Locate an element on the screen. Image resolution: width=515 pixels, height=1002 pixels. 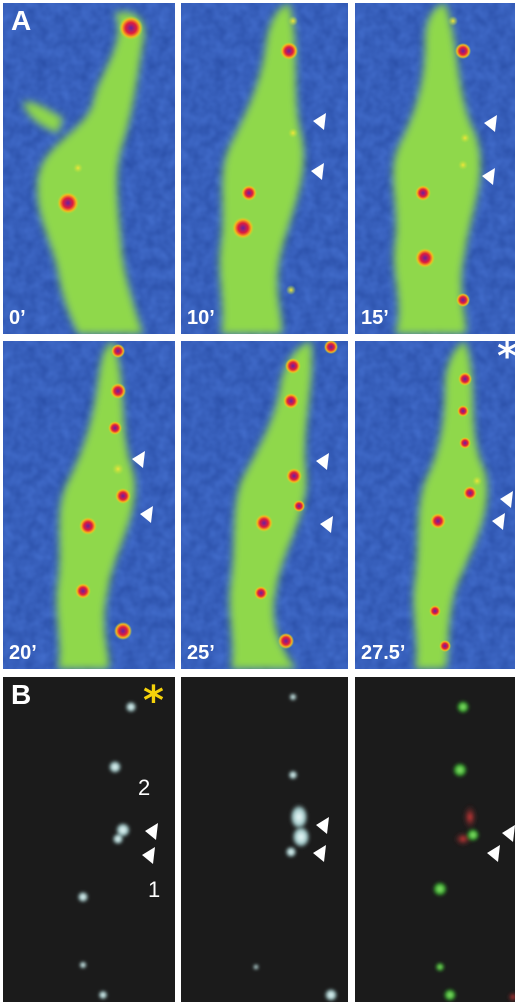
panel-b-label: B is located at coordinates (21, 694).